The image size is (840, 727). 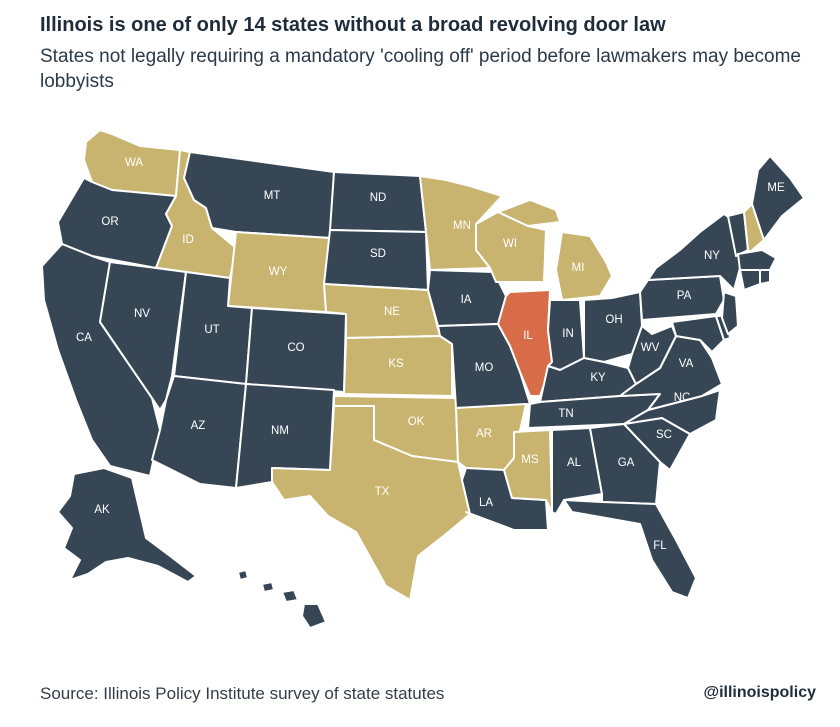 I want to click on state-ma, so click(x=757, y=260).